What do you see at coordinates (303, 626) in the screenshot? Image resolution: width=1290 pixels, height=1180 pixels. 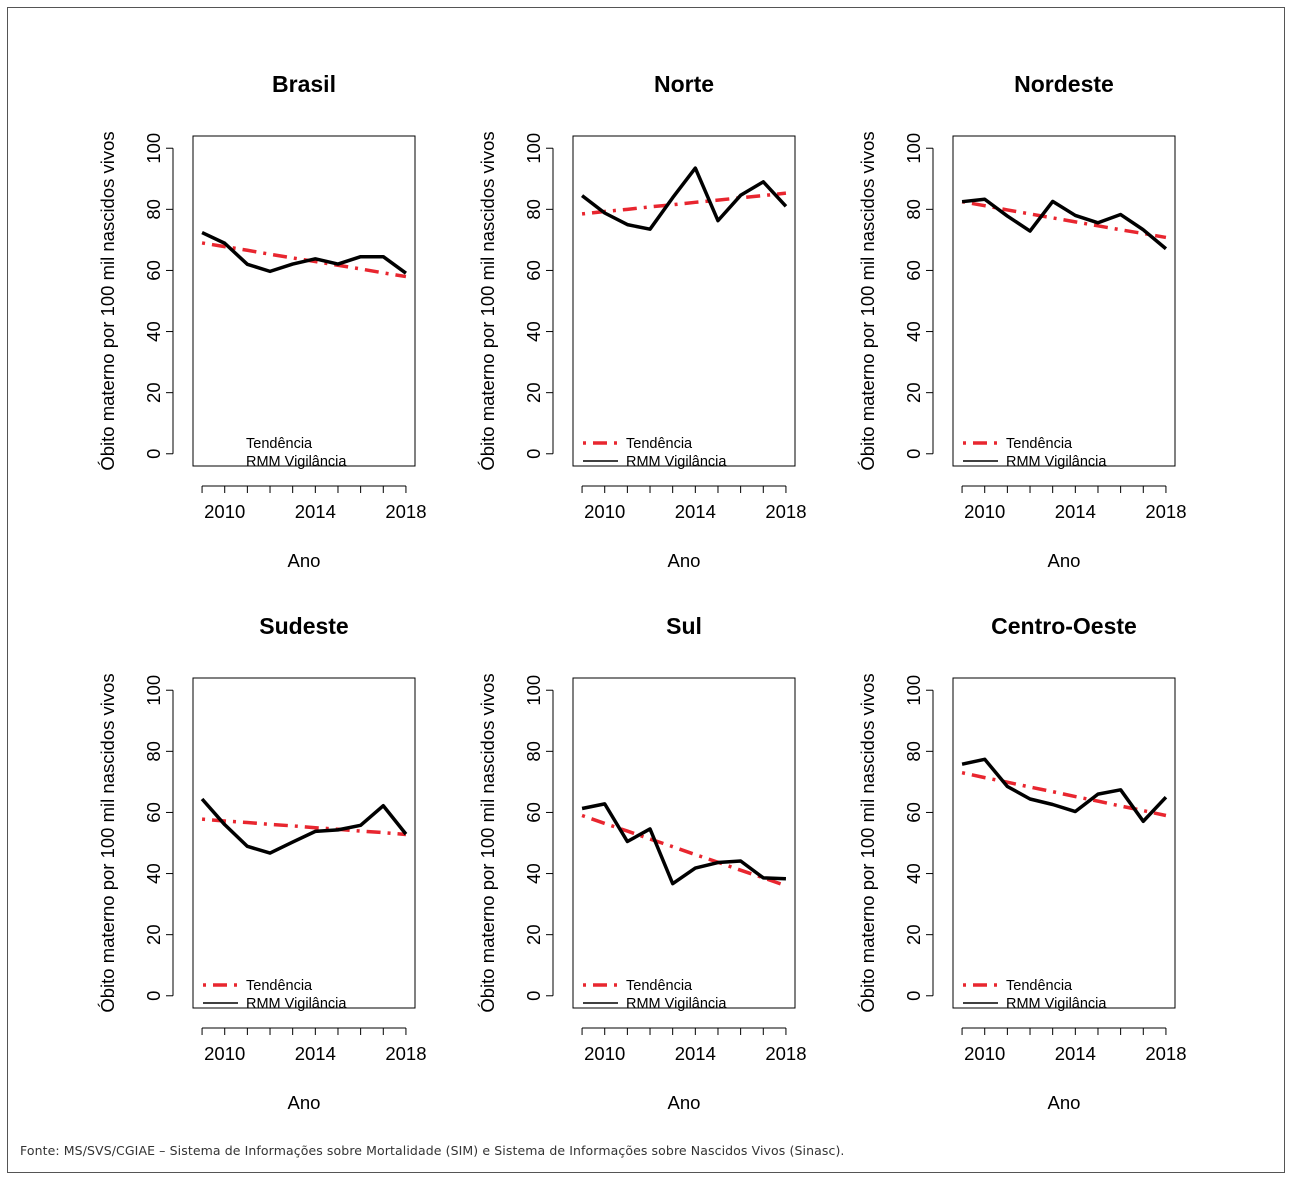 I see `chart-title: Sudeste` at bounding box center [303, 626].